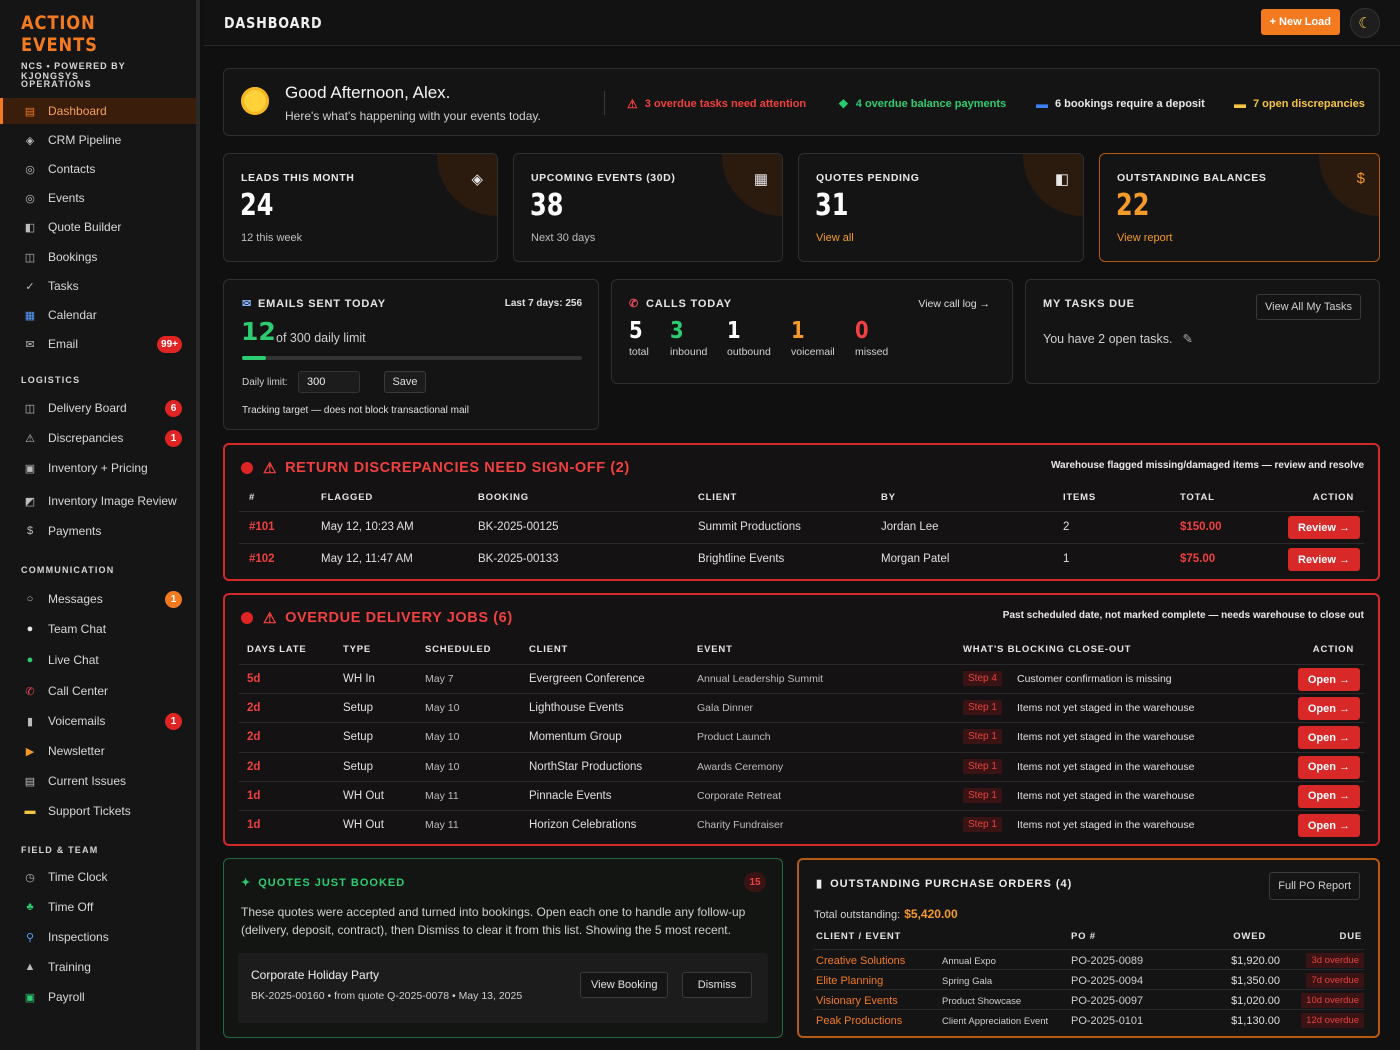 This screenshot has height=1050, width=1400. I want to click on diamond-icon: ◈, so click(477, 179).